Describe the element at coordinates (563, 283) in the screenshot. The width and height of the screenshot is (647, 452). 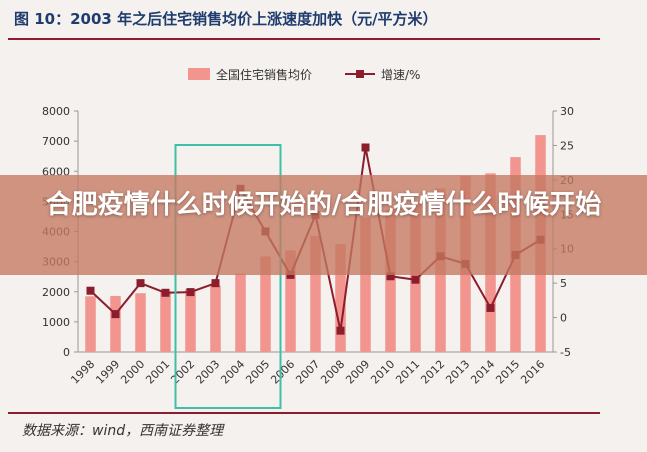
I see `right-tick-label: 5` at that location.